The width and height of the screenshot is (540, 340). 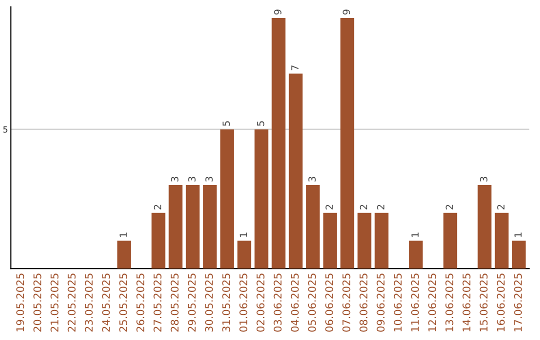 I want to click on x-tick-label: 26.05.2025, so click(x=140, y=303).